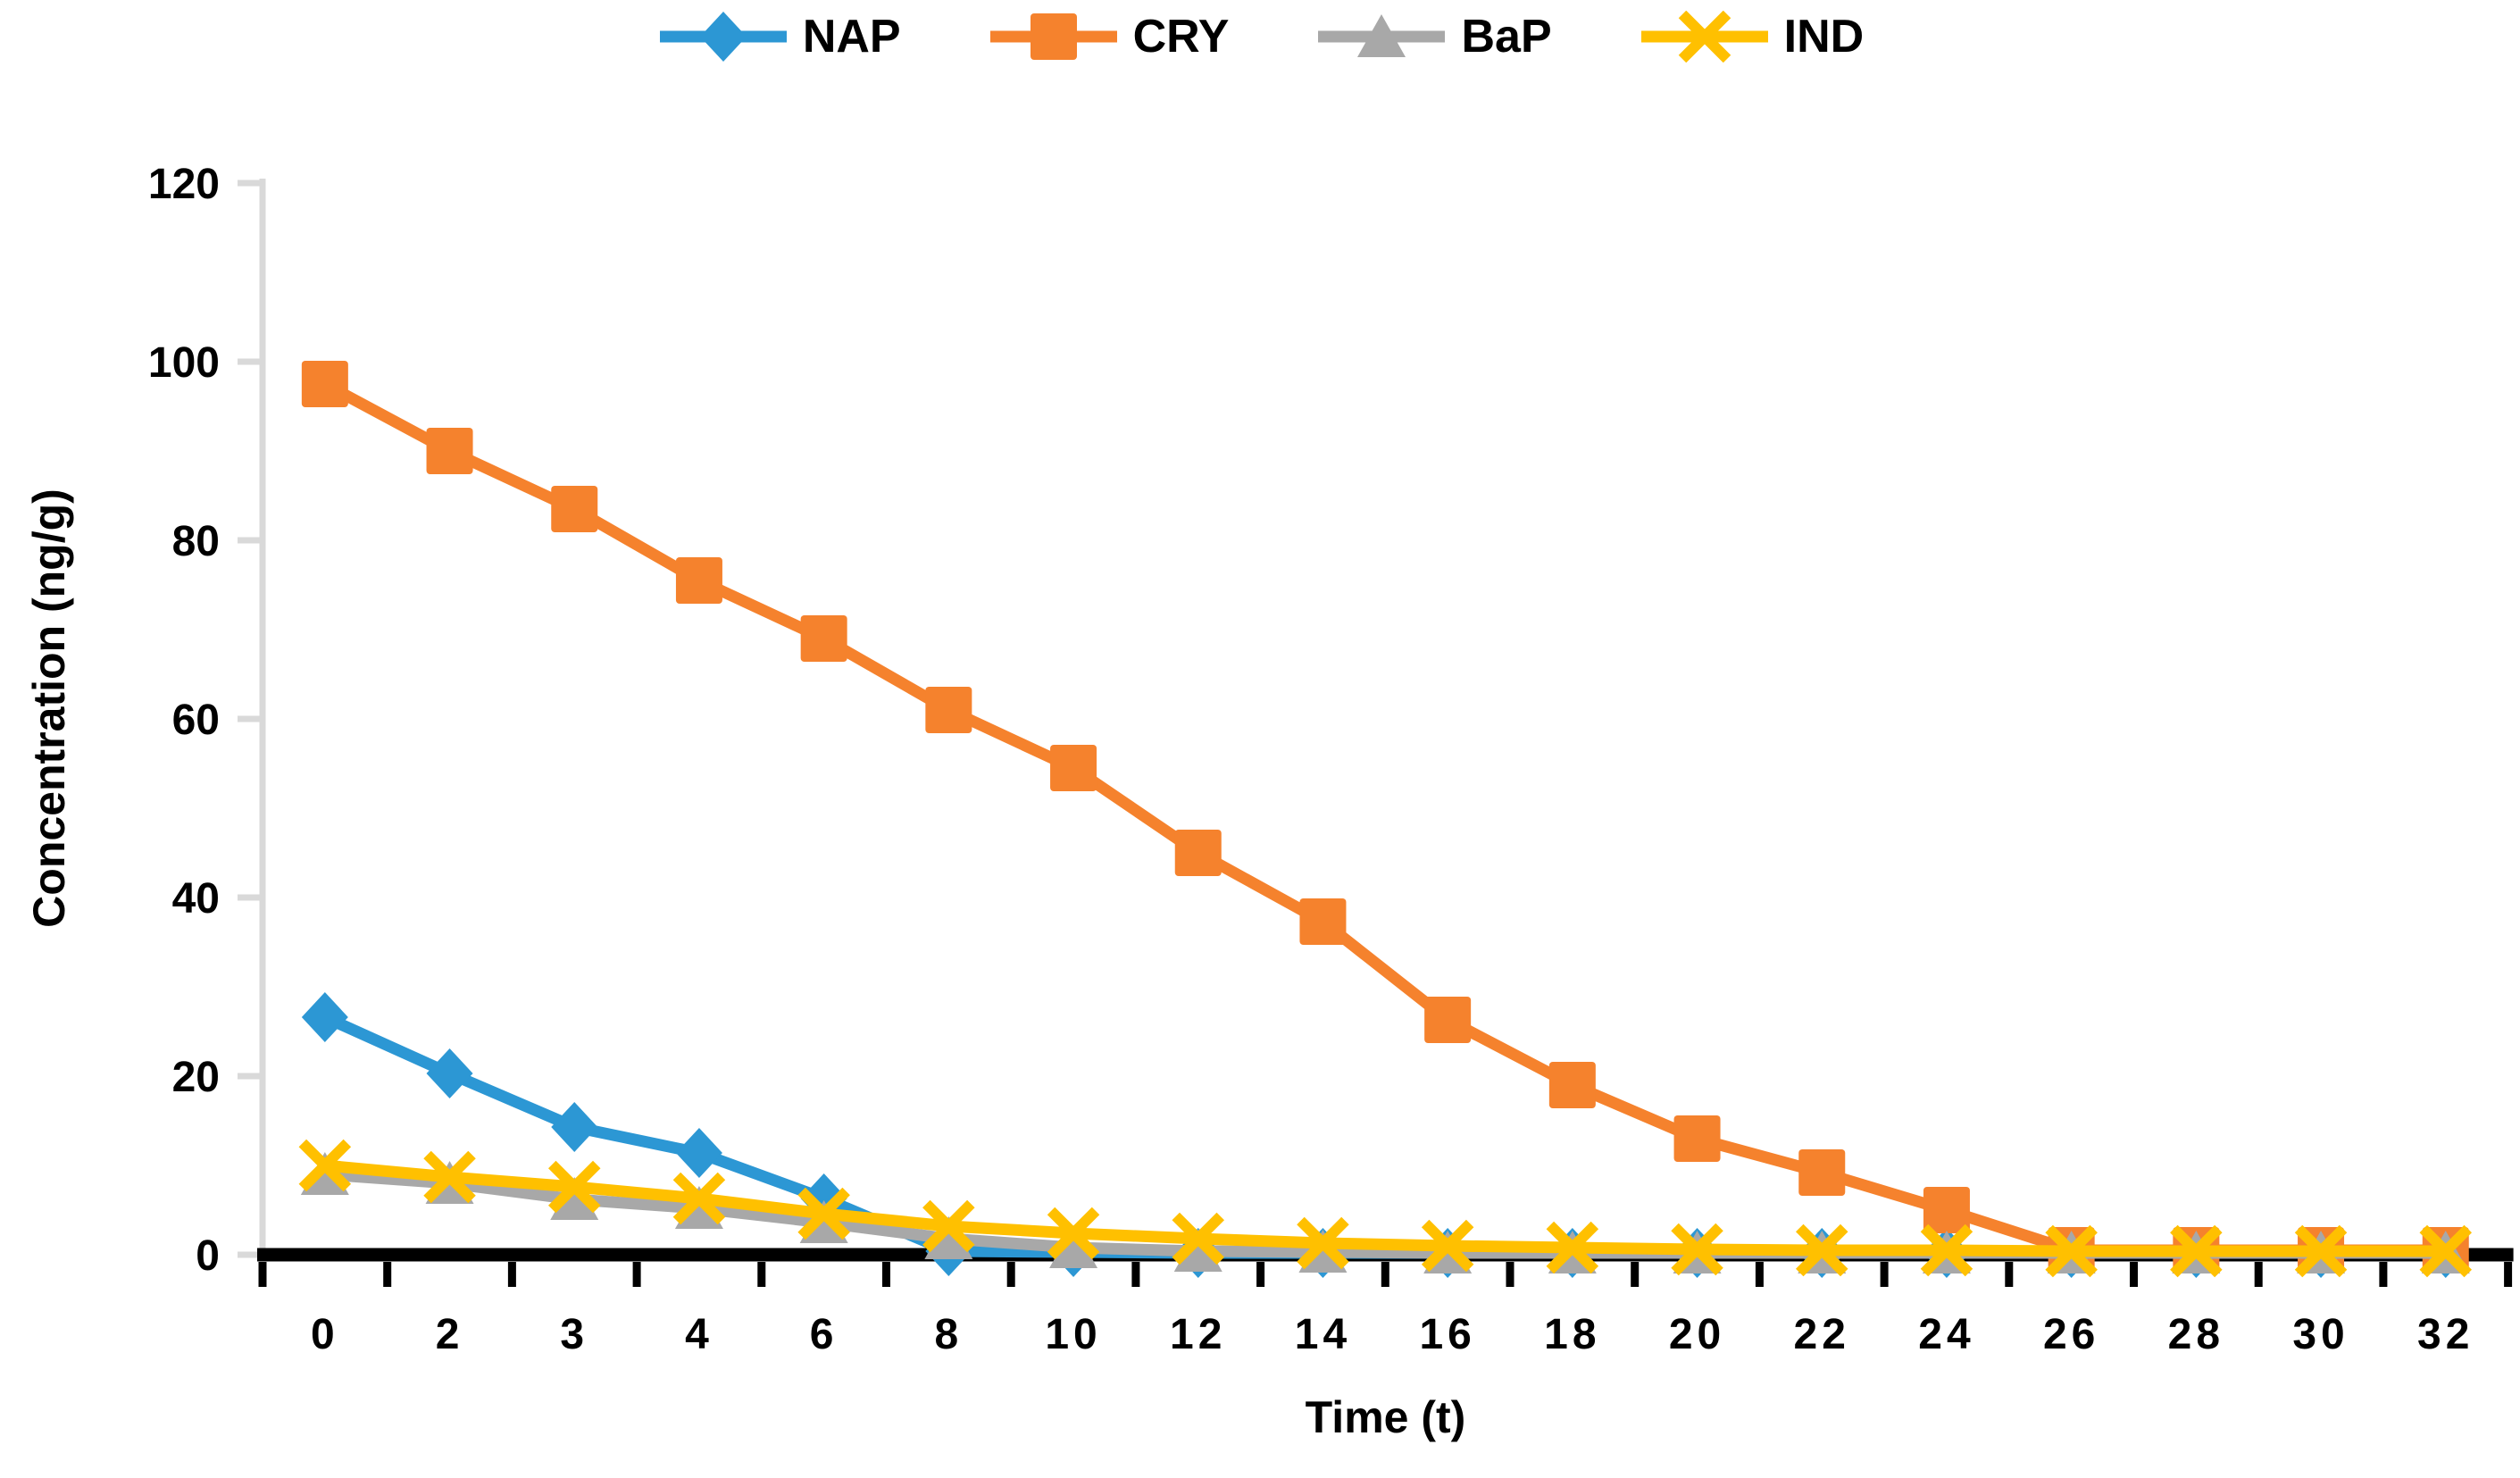 The height and width of the screenshot is (1478, 2520). I want to click on series-IND, so click(1385, 1208).